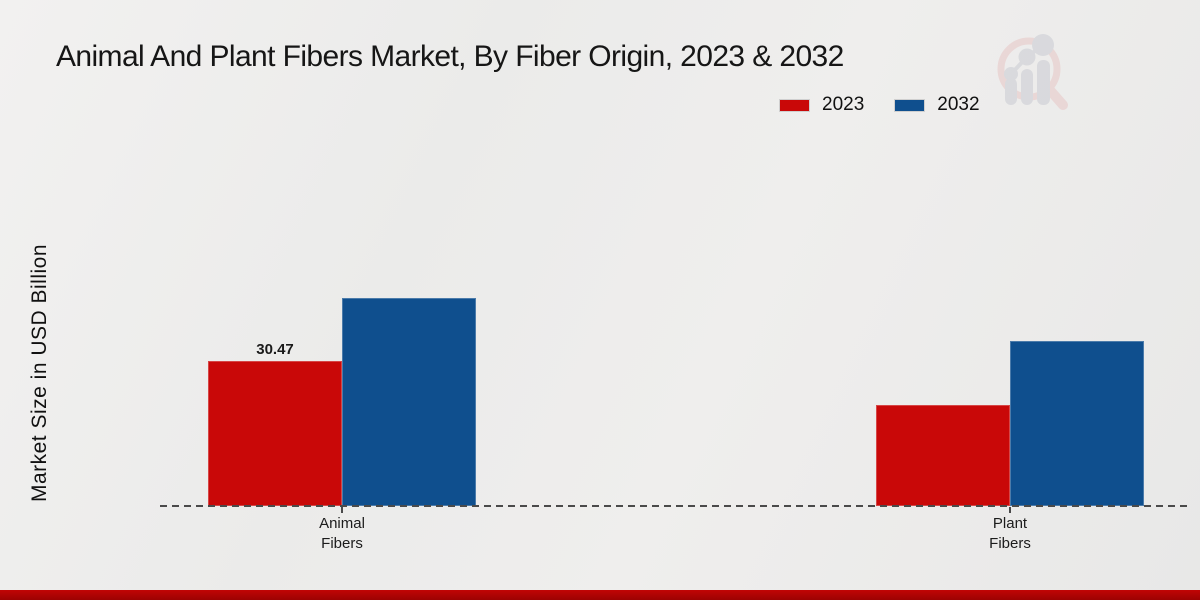 Image resolution: width=1200 pixels, height=600 pixels. I want to click on magnifier-bar-chart-logo-watermark, so click(1032, 72).